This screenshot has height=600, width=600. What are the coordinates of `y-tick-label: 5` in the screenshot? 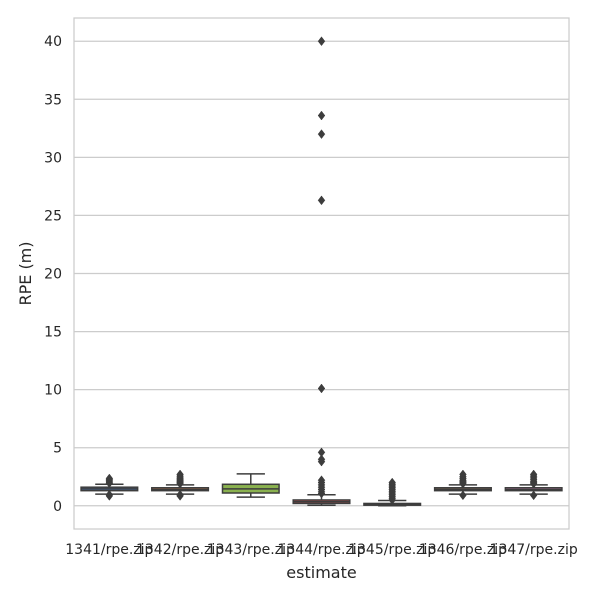 It's located at (57, 449).